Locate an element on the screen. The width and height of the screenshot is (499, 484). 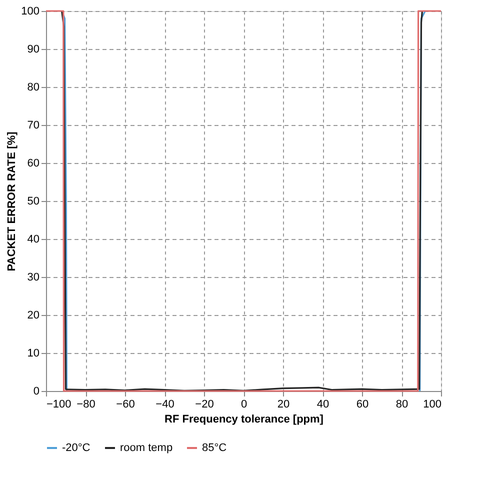
y-tick-label: 100 is located at coordinates (30, 12).